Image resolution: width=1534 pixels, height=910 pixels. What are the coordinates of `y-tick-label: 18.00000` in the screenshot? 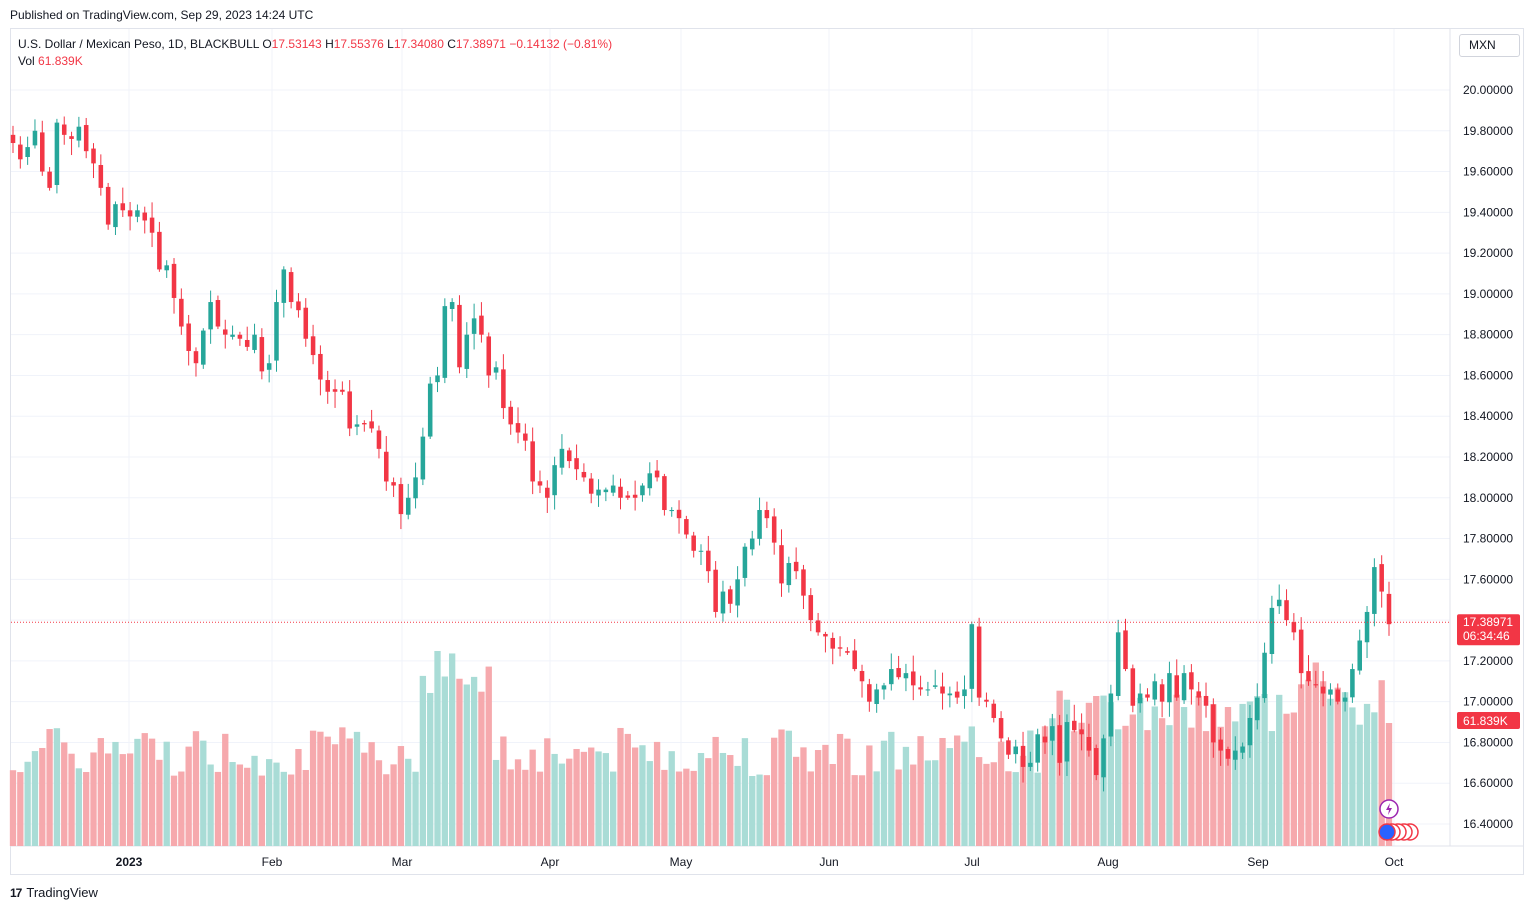 It's located at (1488, 498).